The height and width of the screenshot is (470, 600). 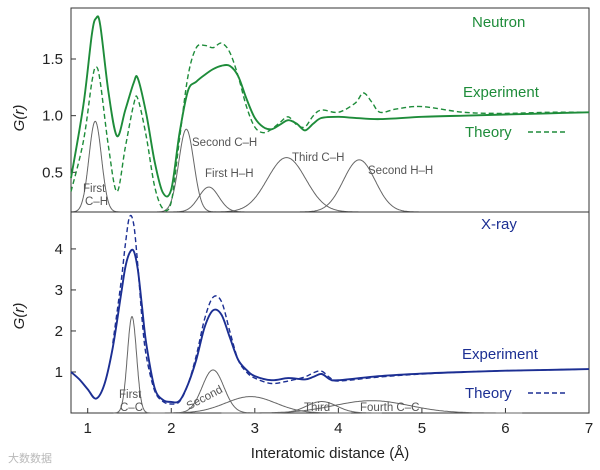 What do you see at coordinates (224, 143) in the screenshot?
I see `annotation-second-ch: Second C–H` at bounding box center [224, 143].